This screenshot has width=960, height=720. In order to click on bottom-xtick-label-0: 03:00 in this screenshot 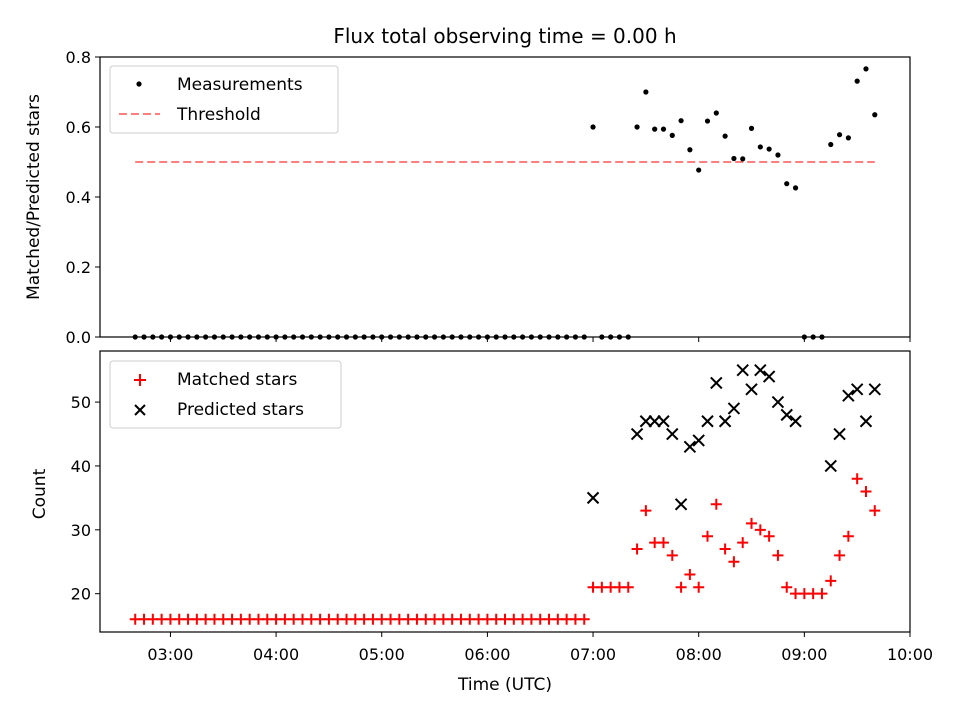, I will do `click(170, 654)`.